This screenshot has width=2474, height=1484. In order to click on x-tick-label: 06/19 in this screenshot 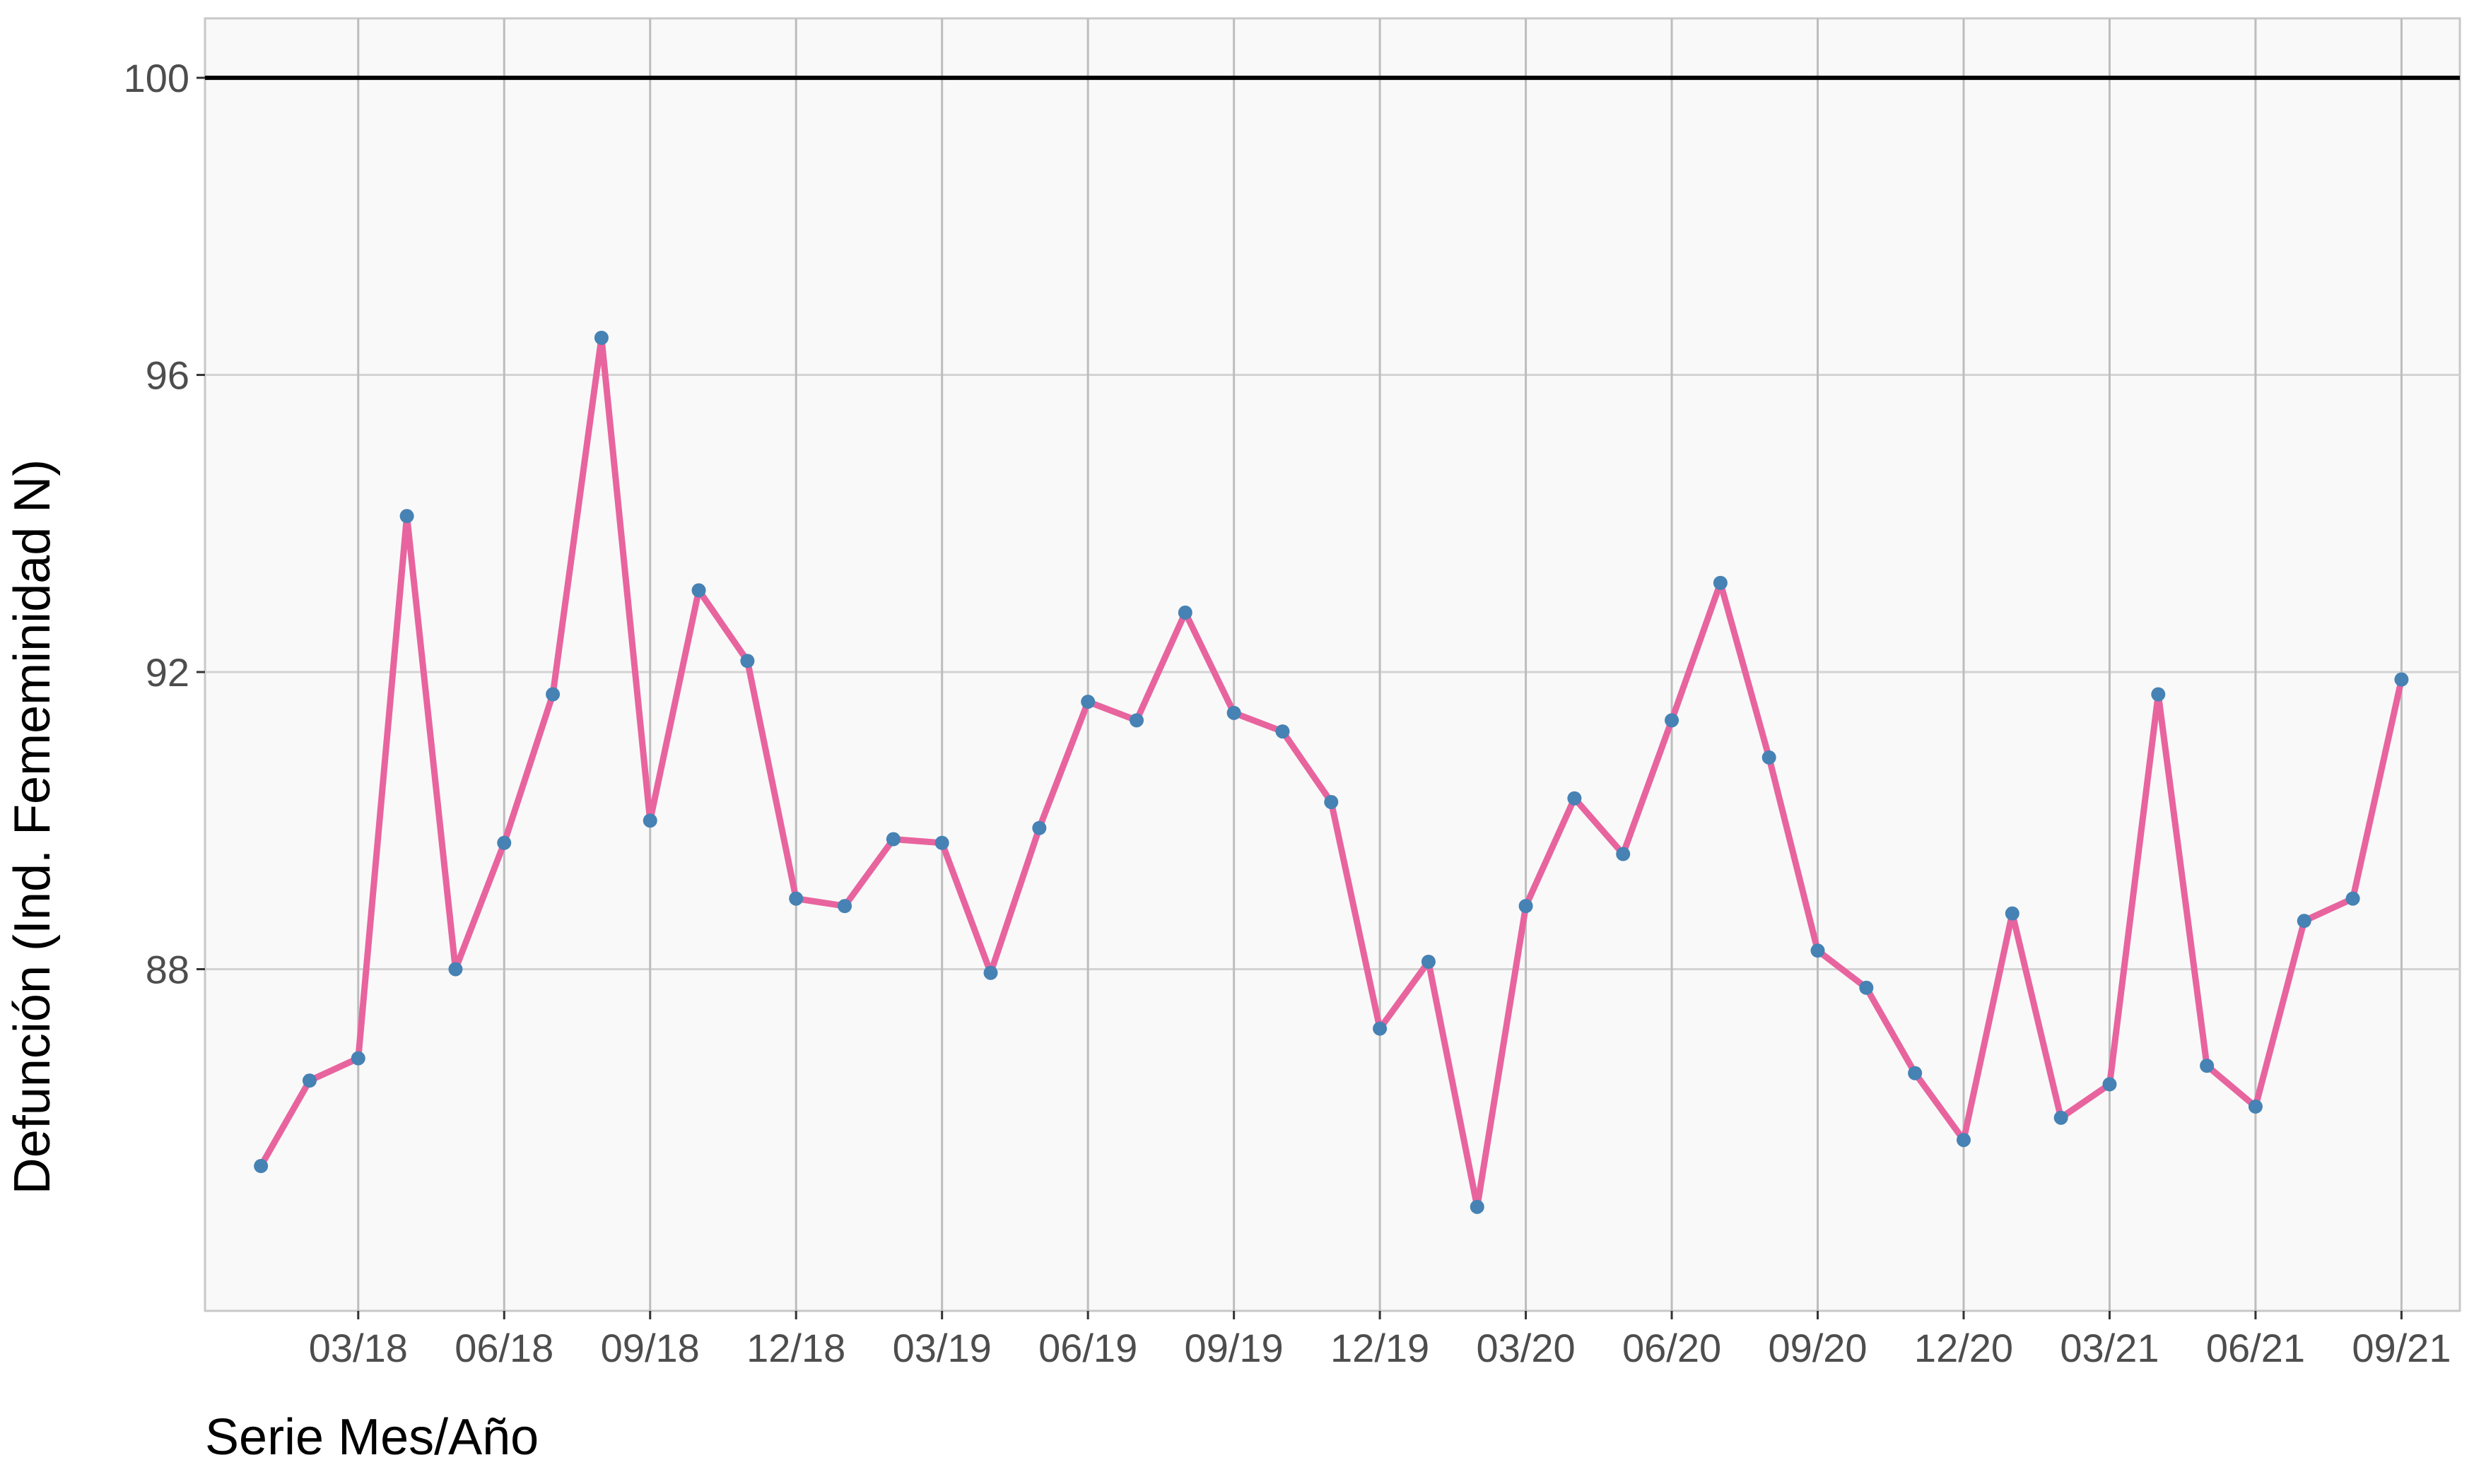, I will do `click(1087, 1348)`.